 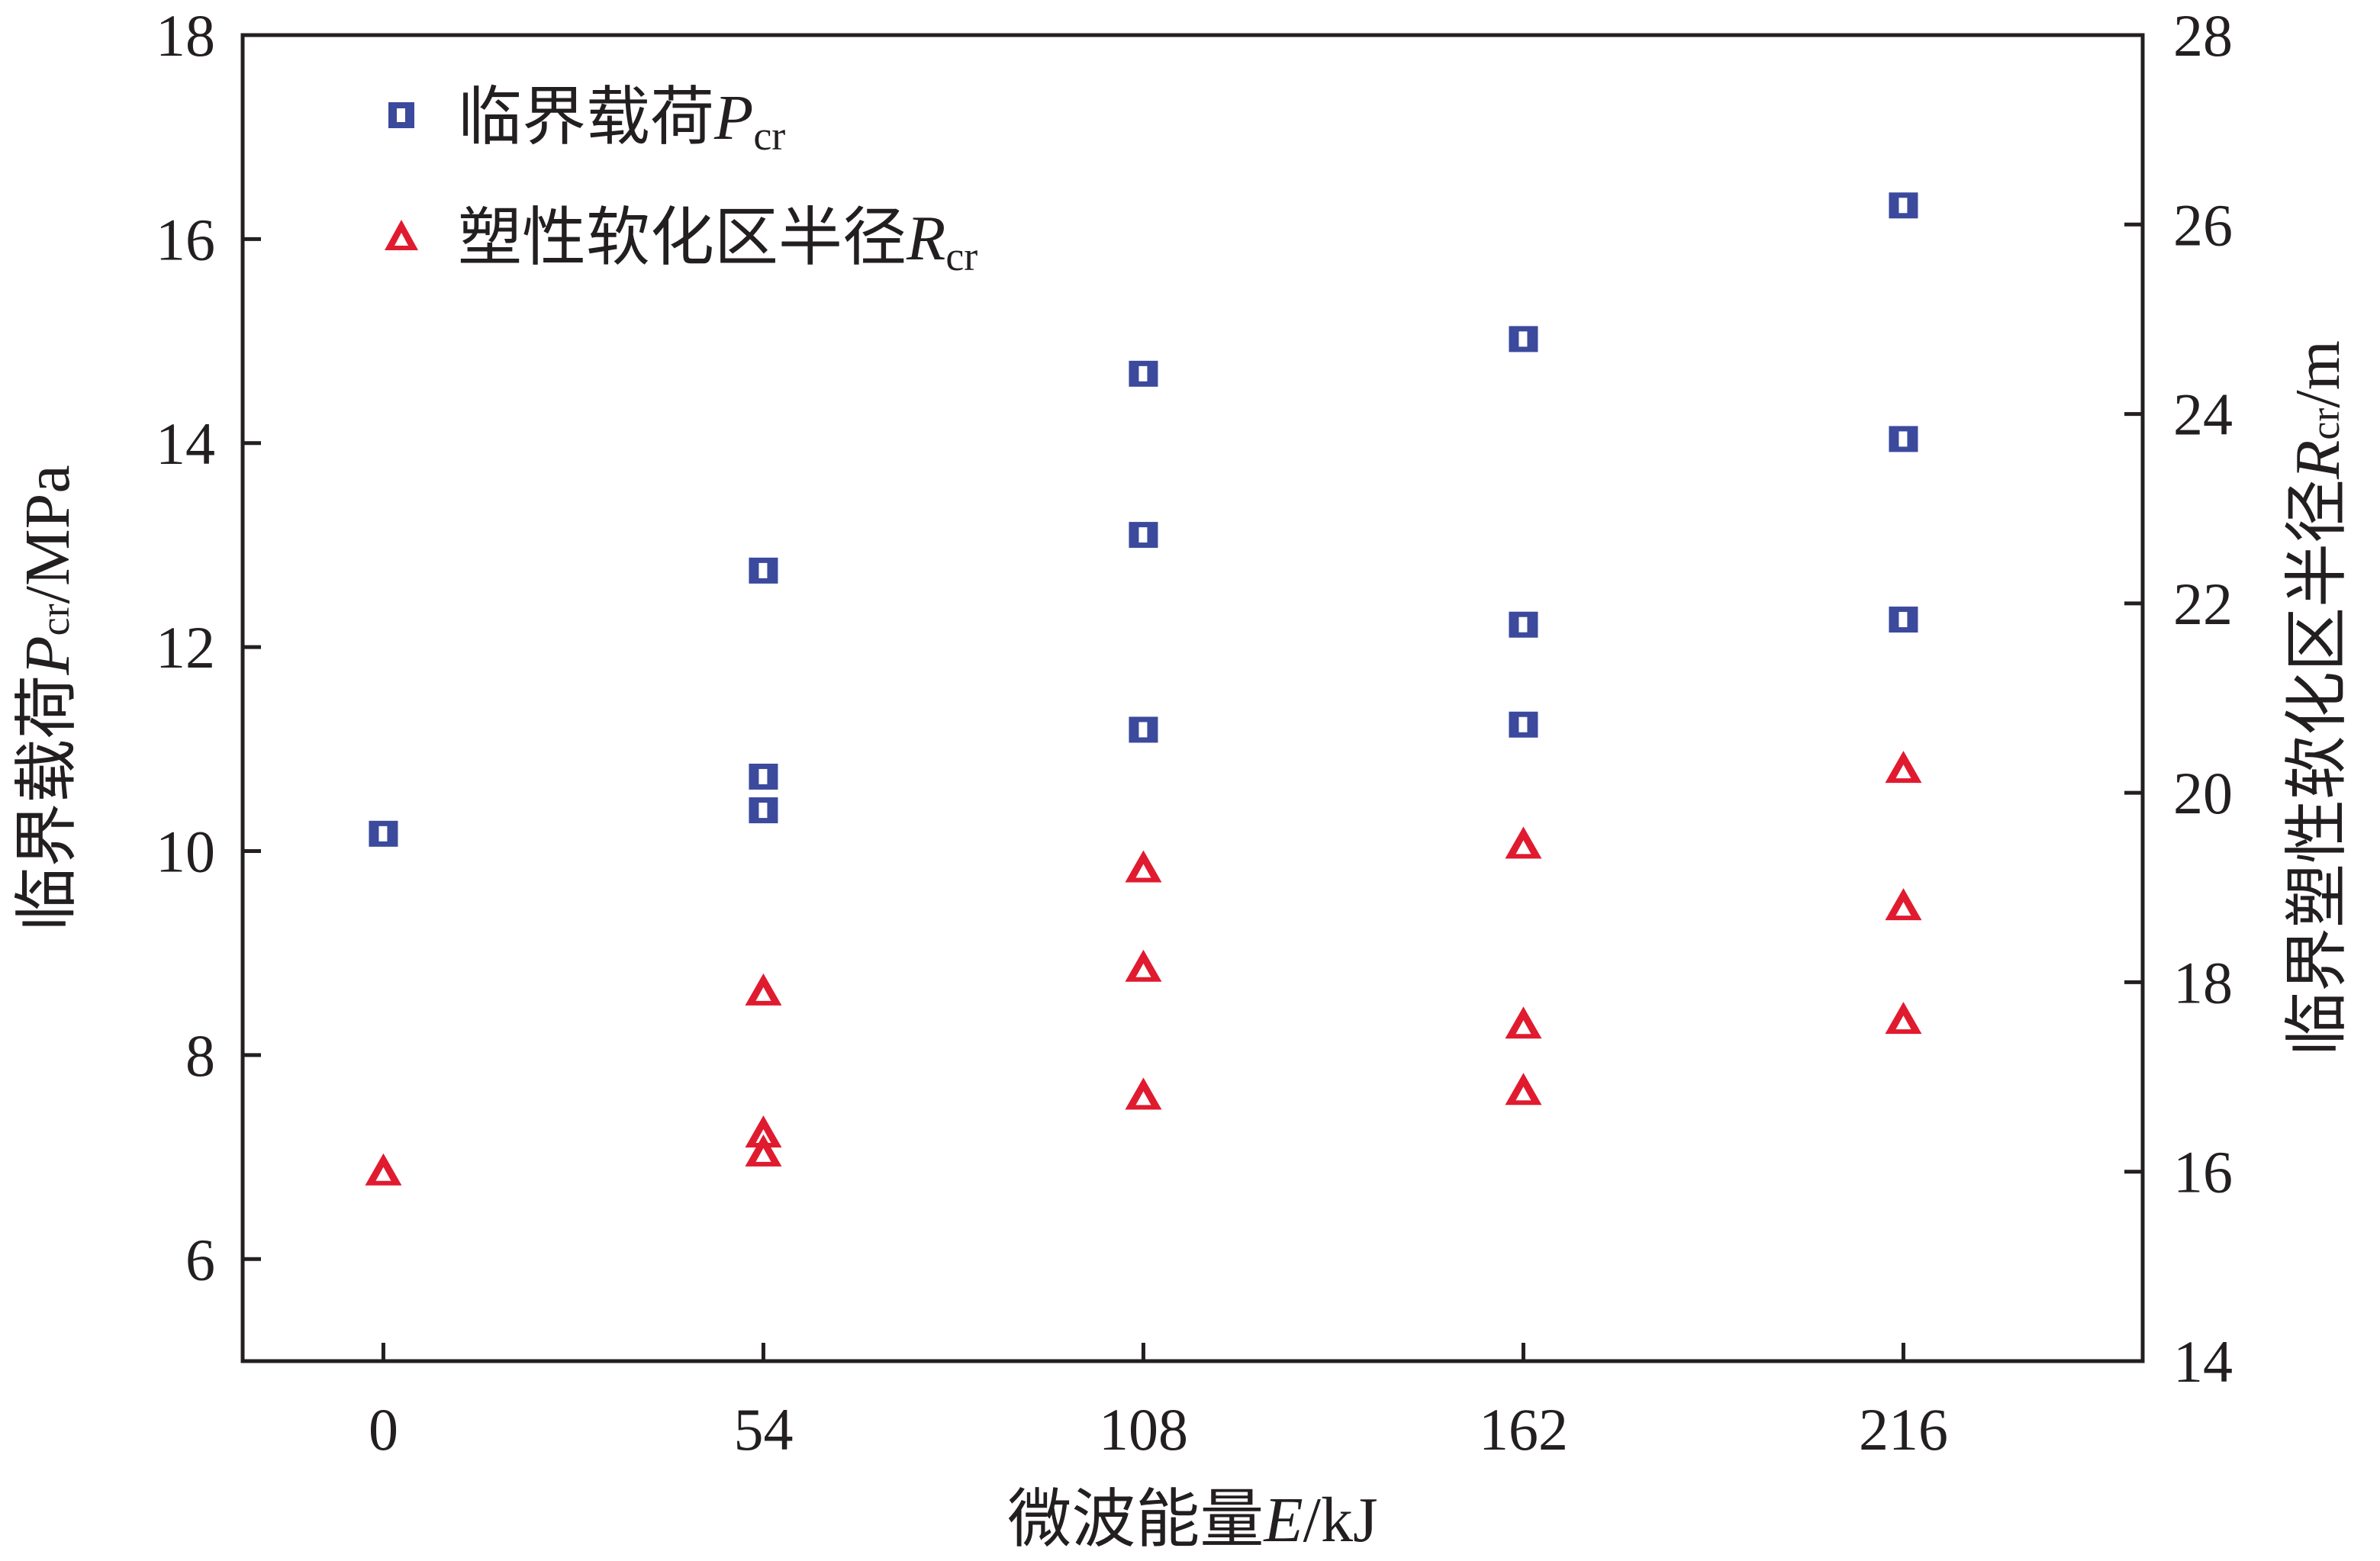 I want to click on legend: 临界载荷Pcr 塑性软化区半径Rcr, so click(x=681, y=179).